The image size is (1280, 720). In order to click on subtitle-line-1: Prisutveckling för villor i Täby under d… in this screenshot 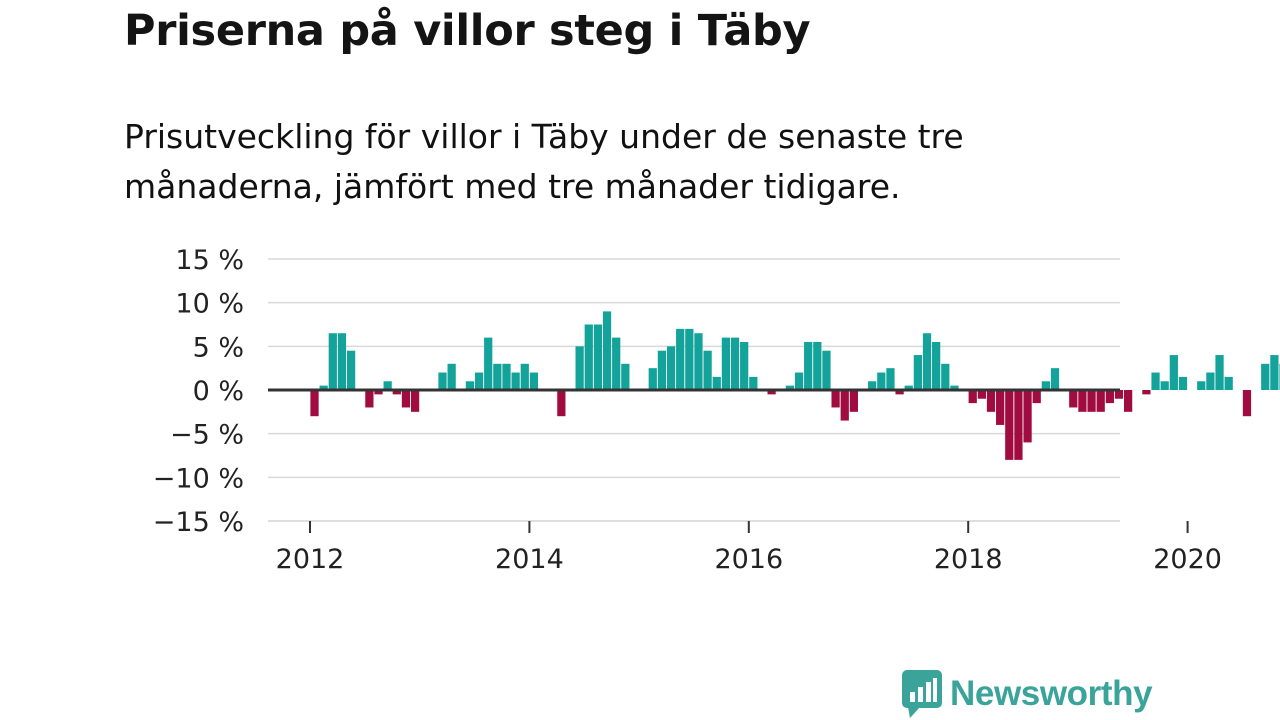, I will do `click(544, 136)`.